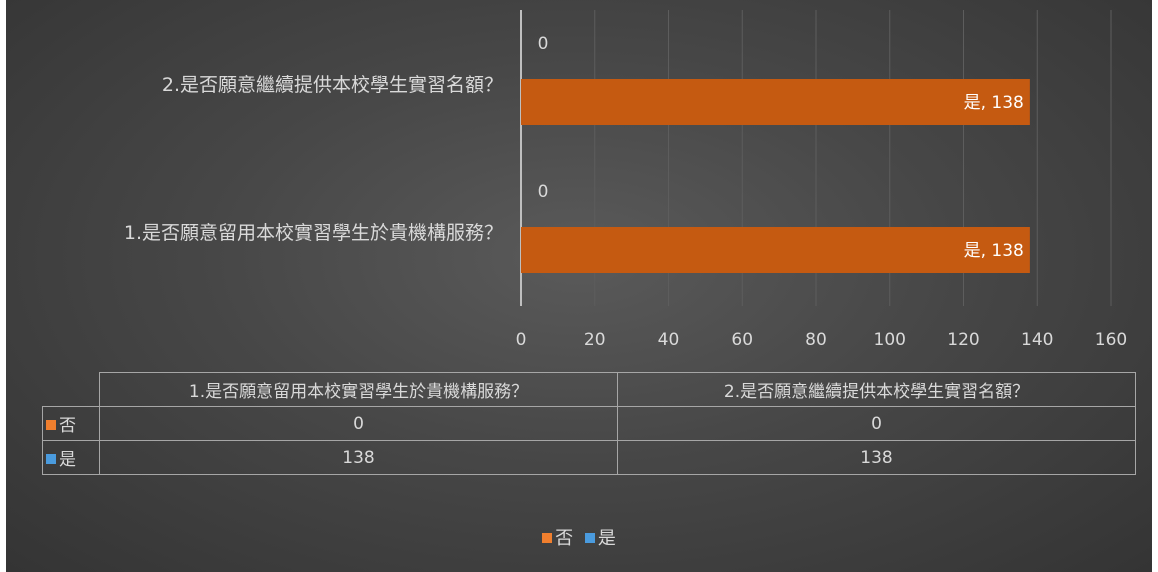 This screenshot has width=1158, height=572. I want to click on data-table-row-label: 是, so click(71, 457).